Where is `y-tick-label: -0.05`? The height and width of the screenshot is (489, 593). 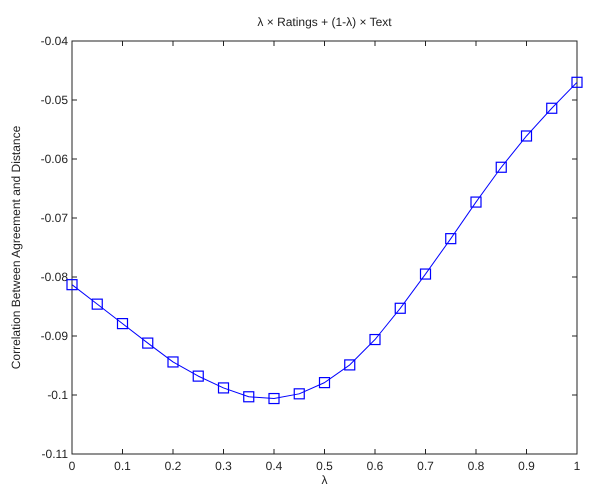 y-tick-label: -0.05 is located at coordinates (54, 100).